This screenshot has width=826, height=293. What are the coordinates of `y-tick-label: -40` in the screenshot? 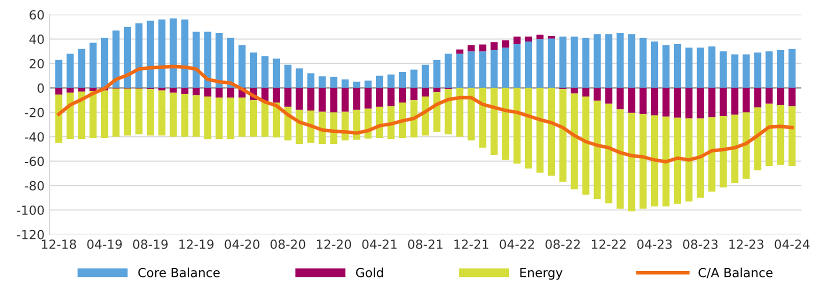 It's located at (34, 137).